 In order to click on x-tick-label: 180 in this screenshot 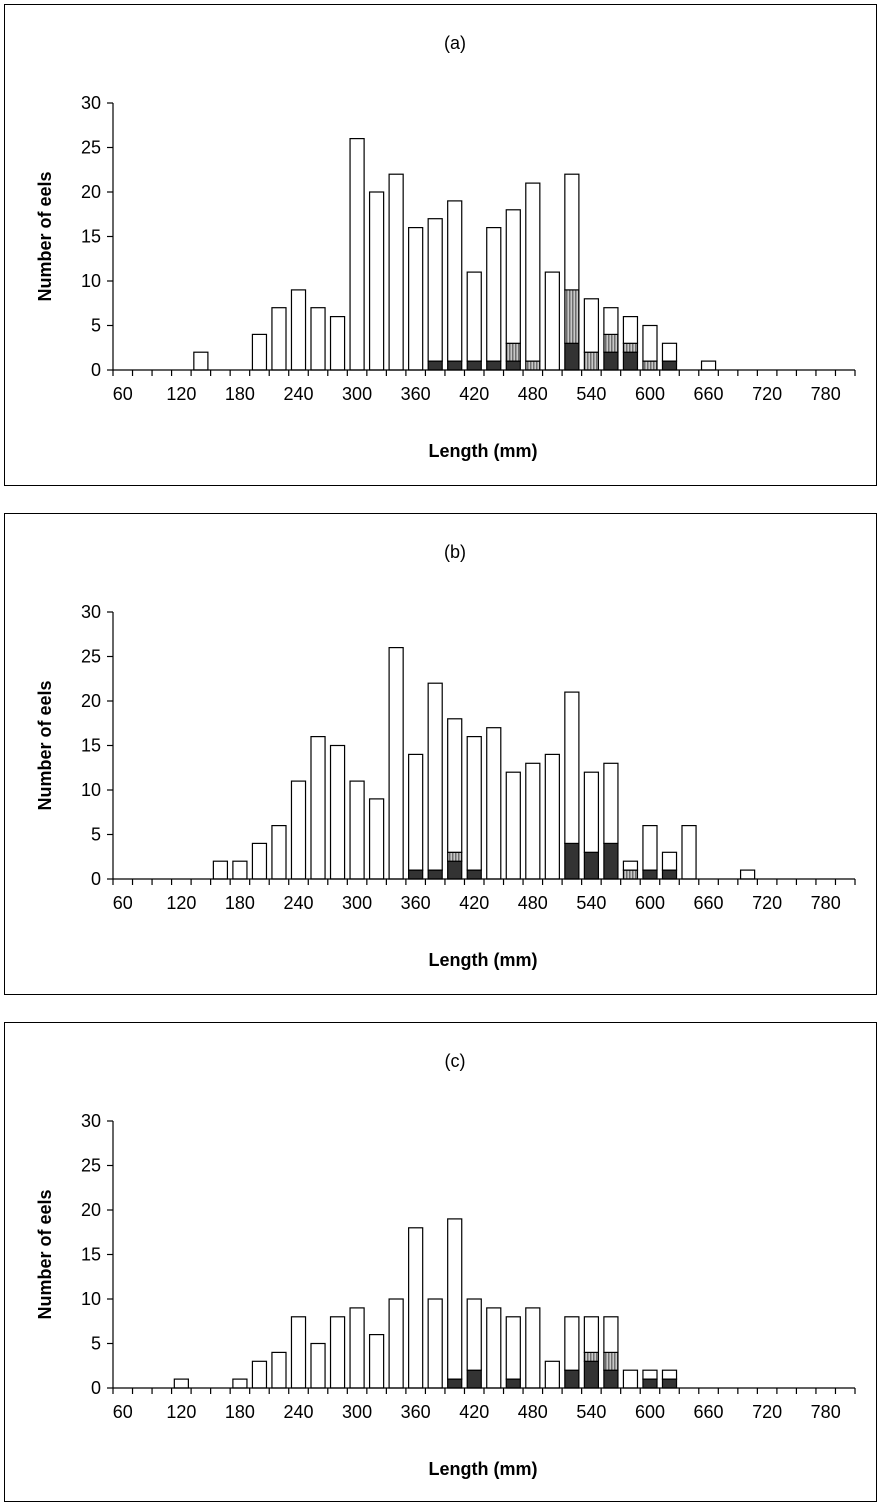, I will do `click(240, 1412)`.